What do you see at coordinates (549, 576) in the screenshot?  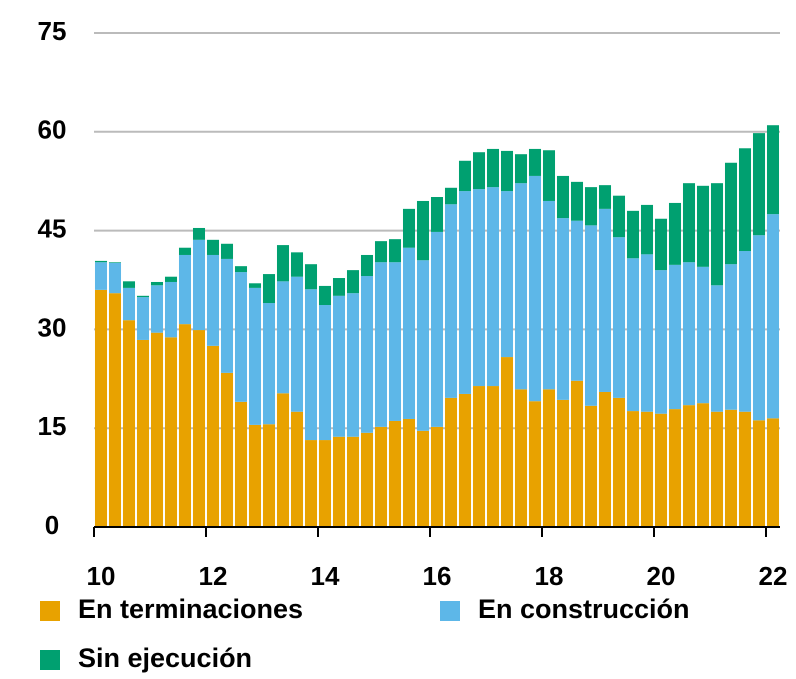 I see `x-tick-label: 18` at bounding box center [549, 576].